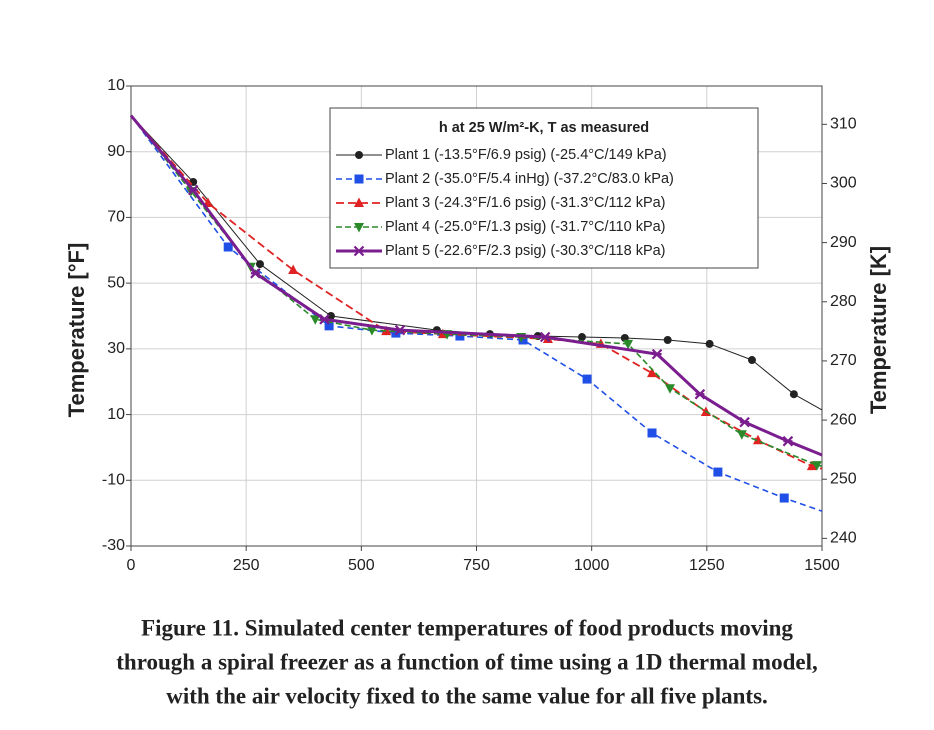 Image resolution: width=934 pixels, height=730 pixels. Describe the element at coordinates (843, 538) in the screenshot. I see `y2-tick-label: 240` at that location.